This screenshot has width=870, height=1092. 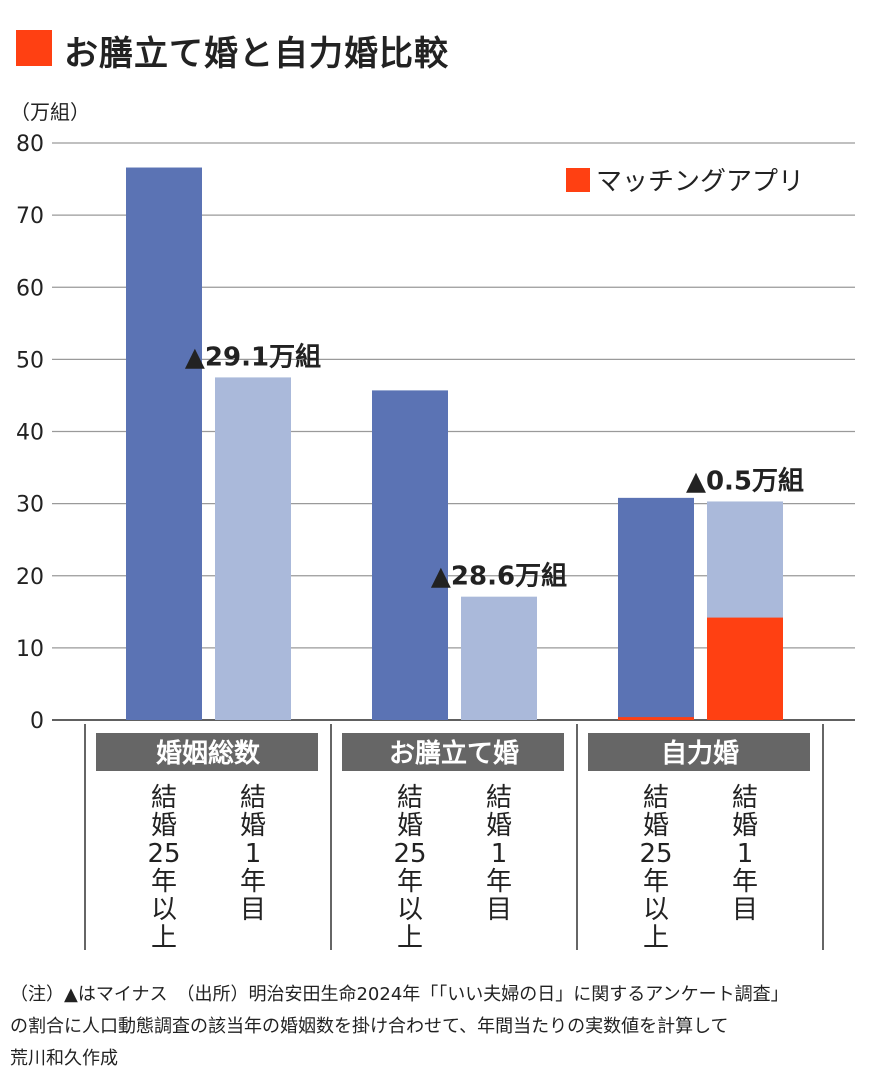 I want to click on group-label-1: お膳立て婚, so click(x=454, y=753).